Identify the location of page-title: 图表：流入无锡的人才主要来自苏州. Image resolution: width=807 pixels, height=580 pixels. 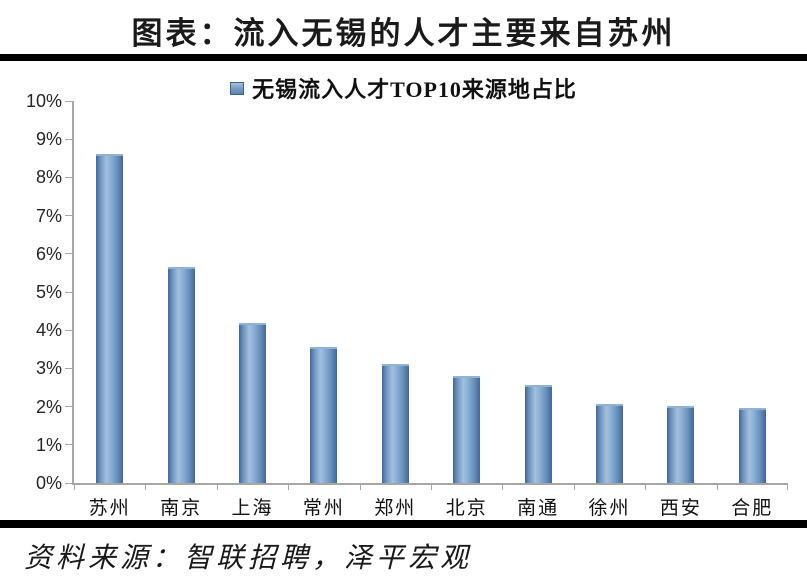
(403, 33).